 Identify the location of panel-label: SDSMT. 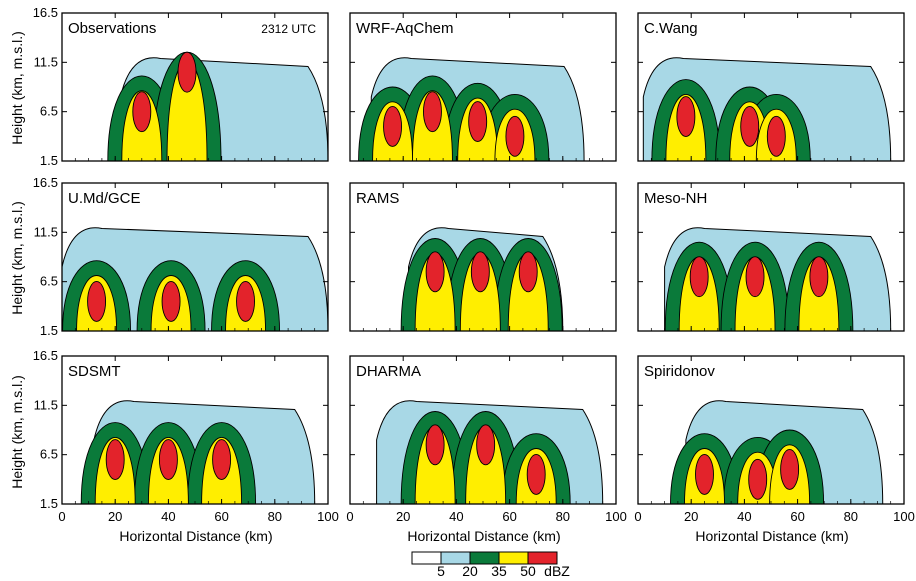
(94, 371).